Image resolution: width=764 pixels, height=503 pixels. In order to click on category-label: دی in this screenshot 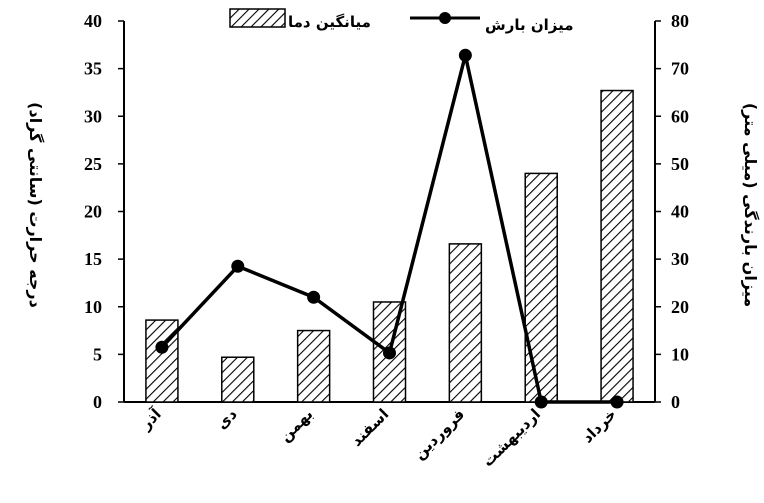, I will do `click(227, 419)`.